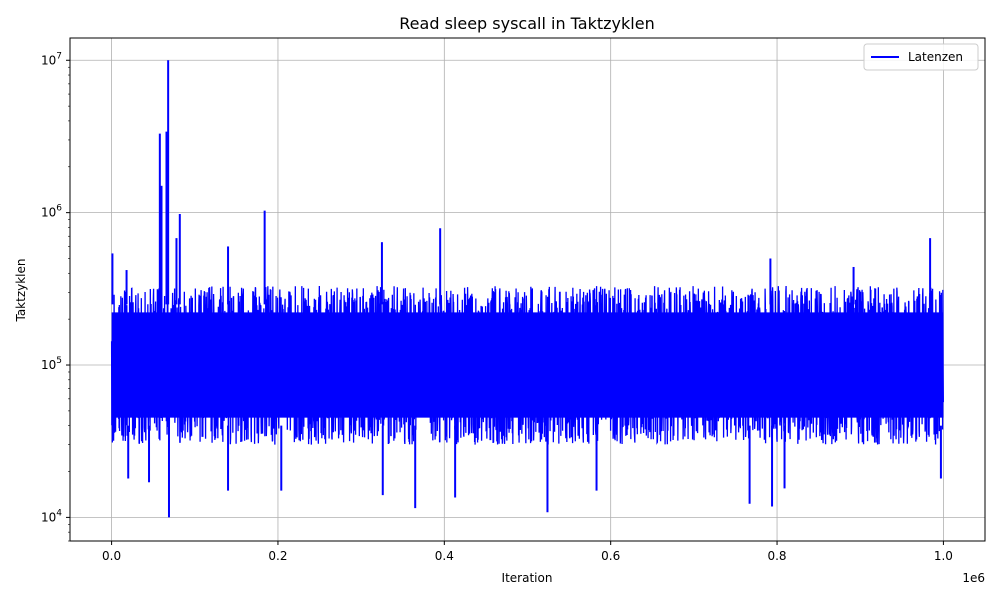 The width and height of the screenshot is (1000, 600). Describe the element at coordinates (526, 23) in the screenshot. I see `chart-title: Read sleep syscall in Taktzyklen` at that location.